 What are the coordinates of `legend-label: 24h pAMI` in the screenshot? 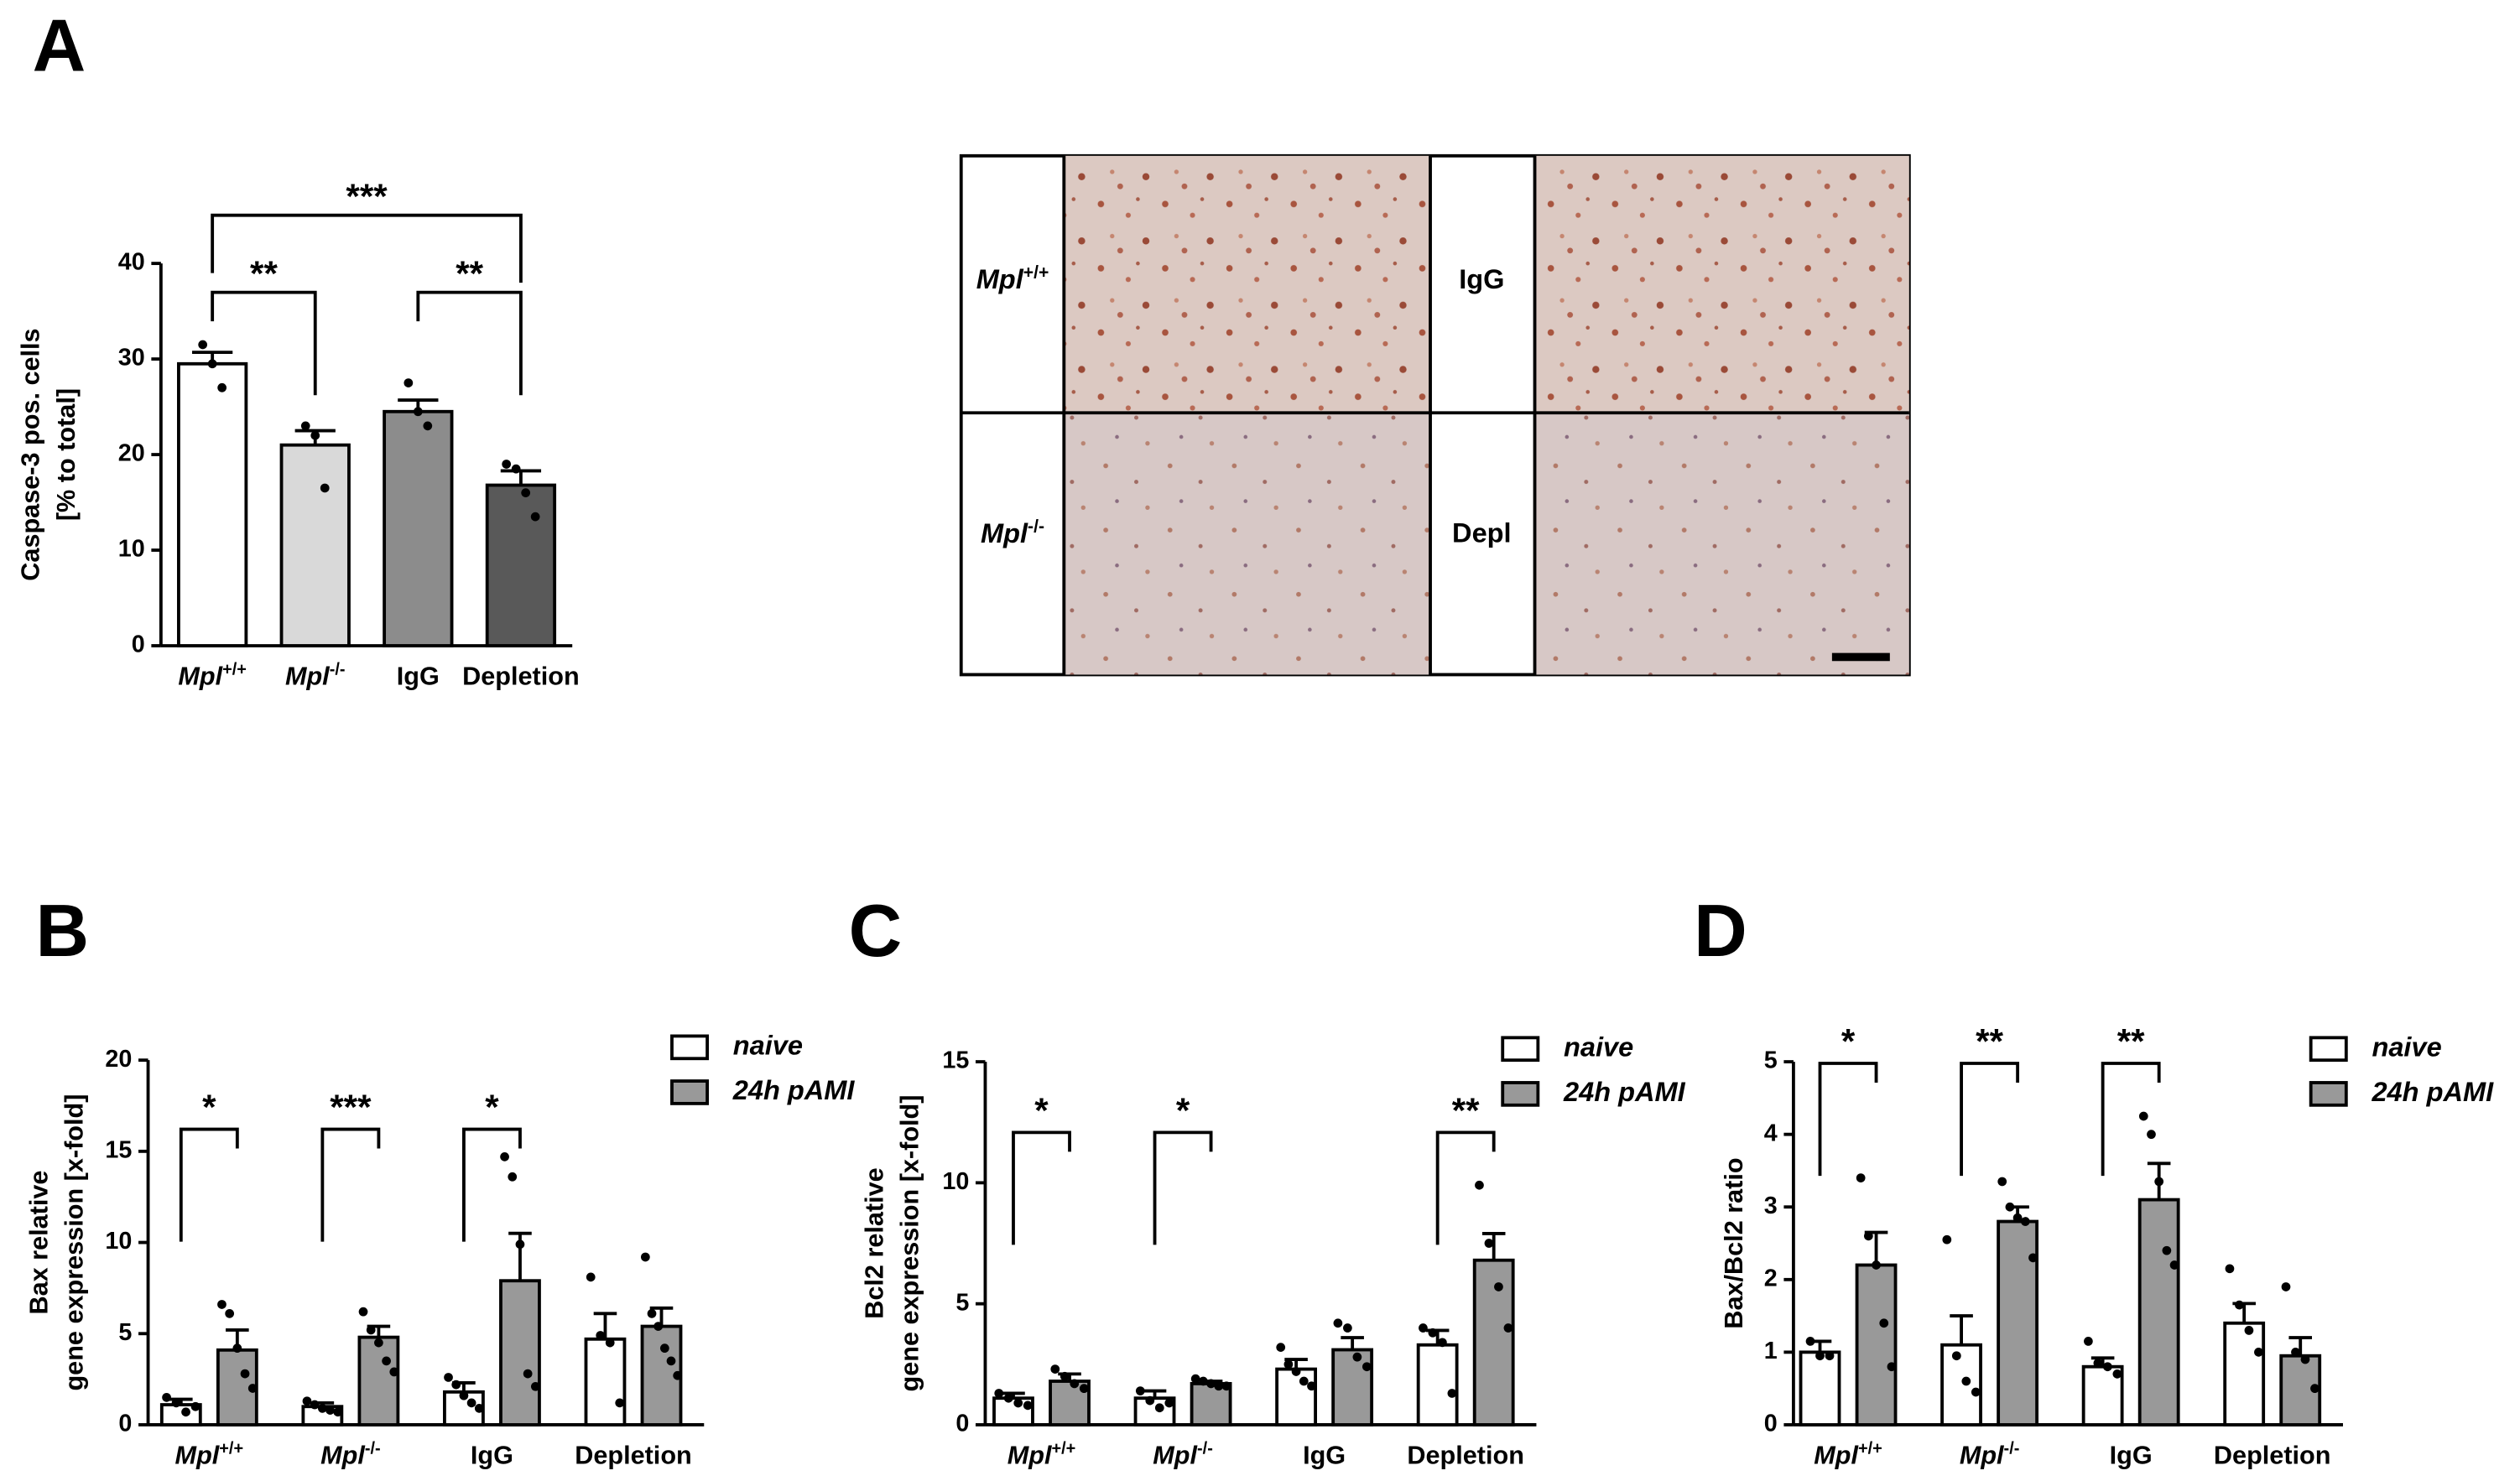 It's located at (2432, 1092).